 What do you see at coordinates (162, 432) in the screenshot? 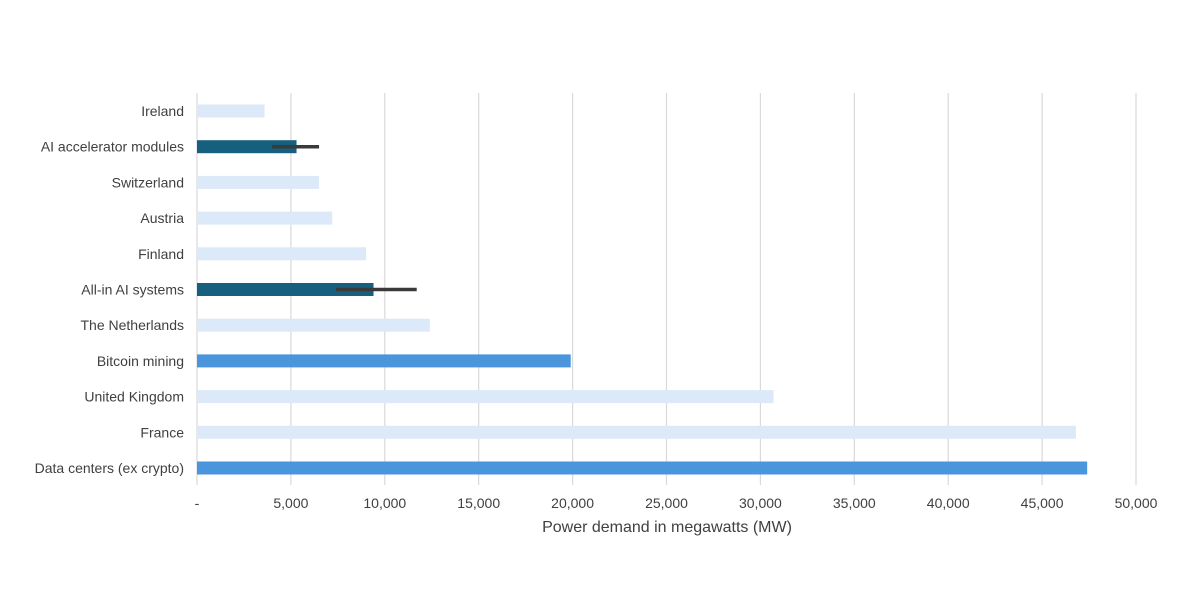
I see `category-label: France` at bounding box center [162, 432].